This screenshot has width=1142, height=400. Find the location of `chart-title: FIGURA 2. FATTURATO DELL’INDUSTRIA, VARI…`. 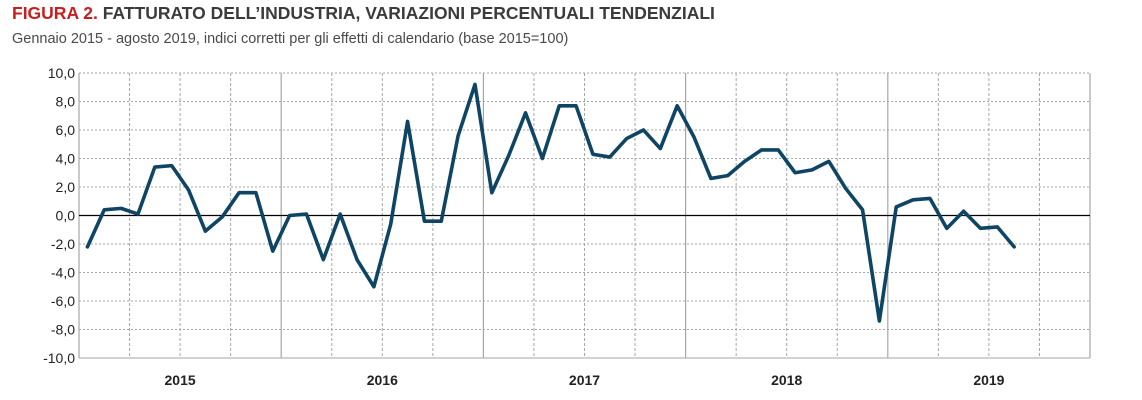

chart-title: FIGURA 2. FATTURATO DELL’INDUSTRIA, VARI… is located at coordinates (363, 13).